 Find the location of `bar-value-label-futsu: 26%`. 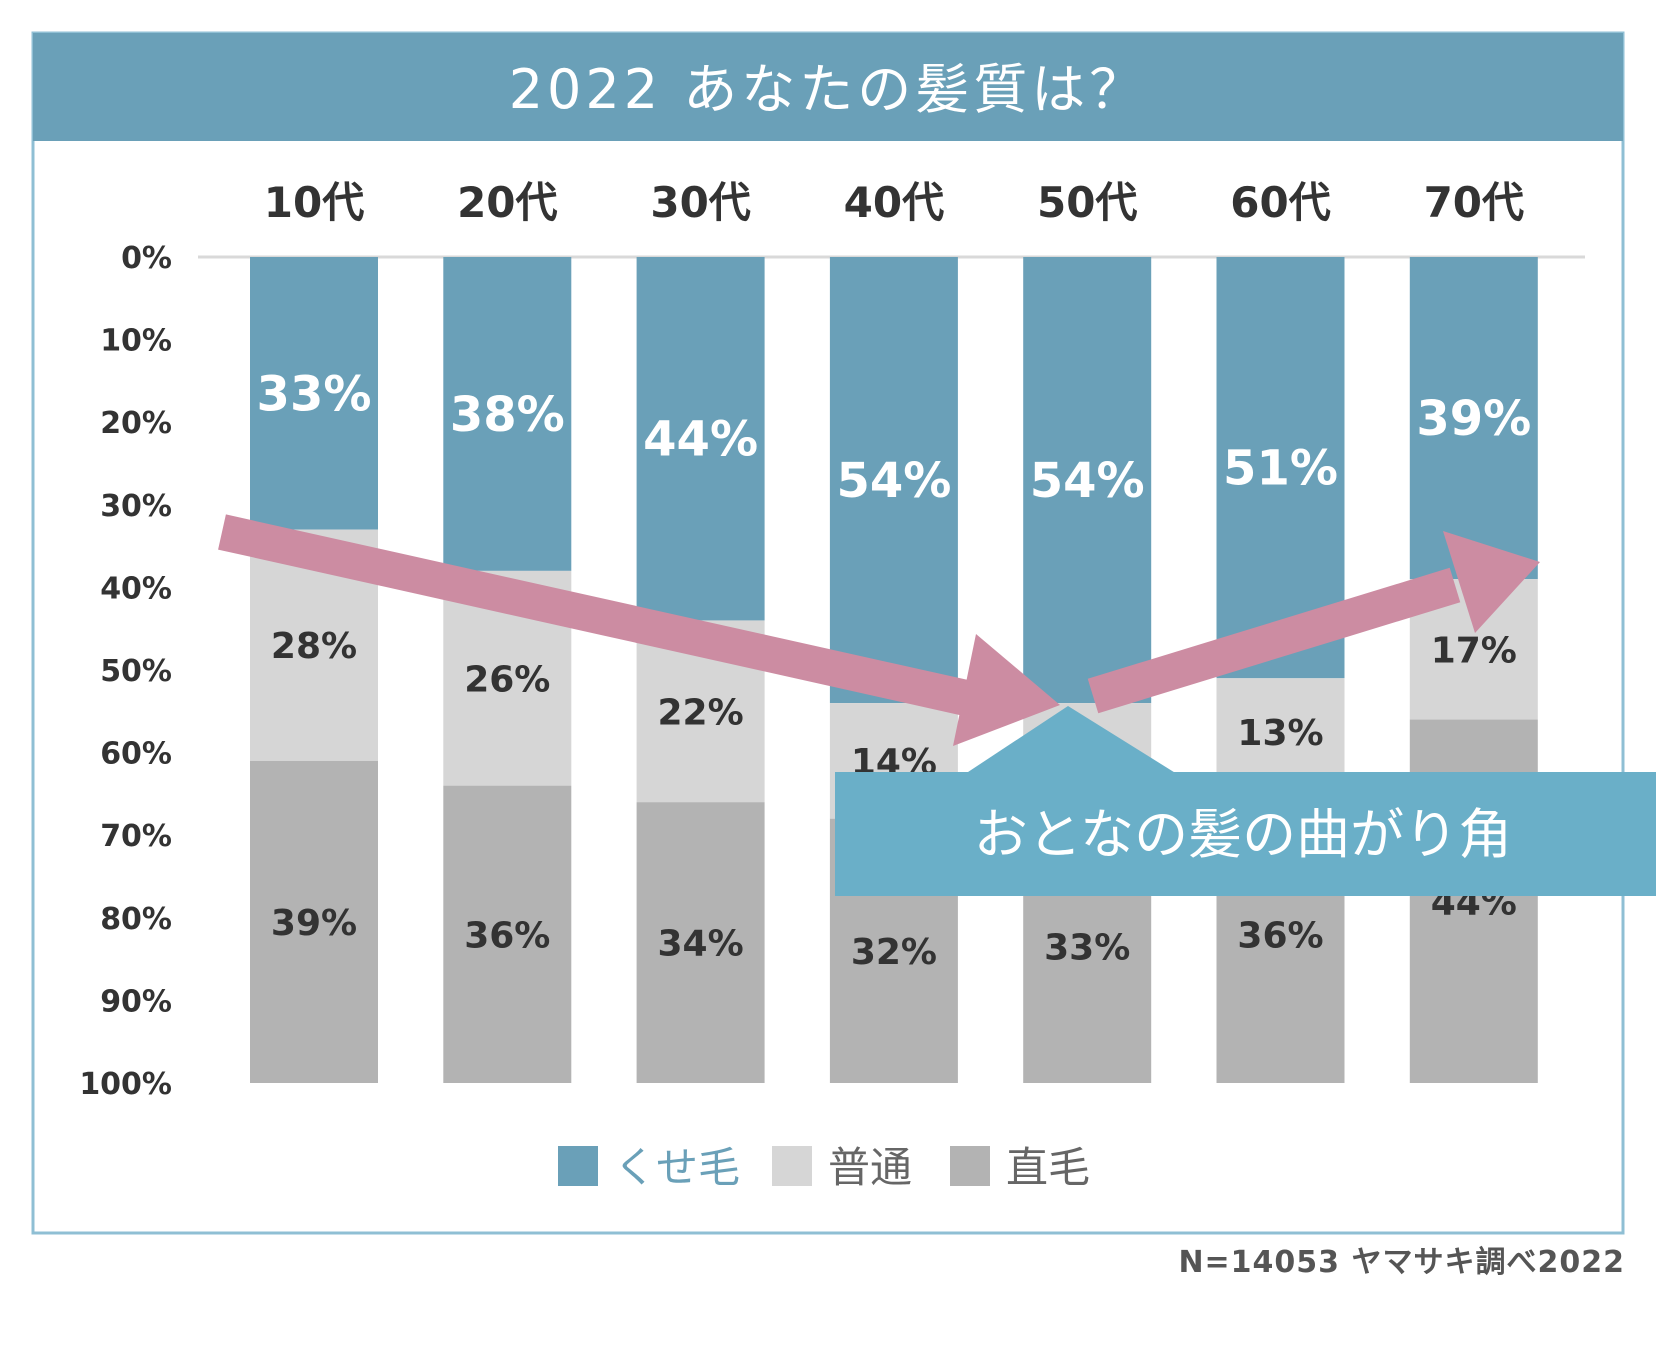

bar-value-label-futsu: 26% is located at coordinates (507, 679).